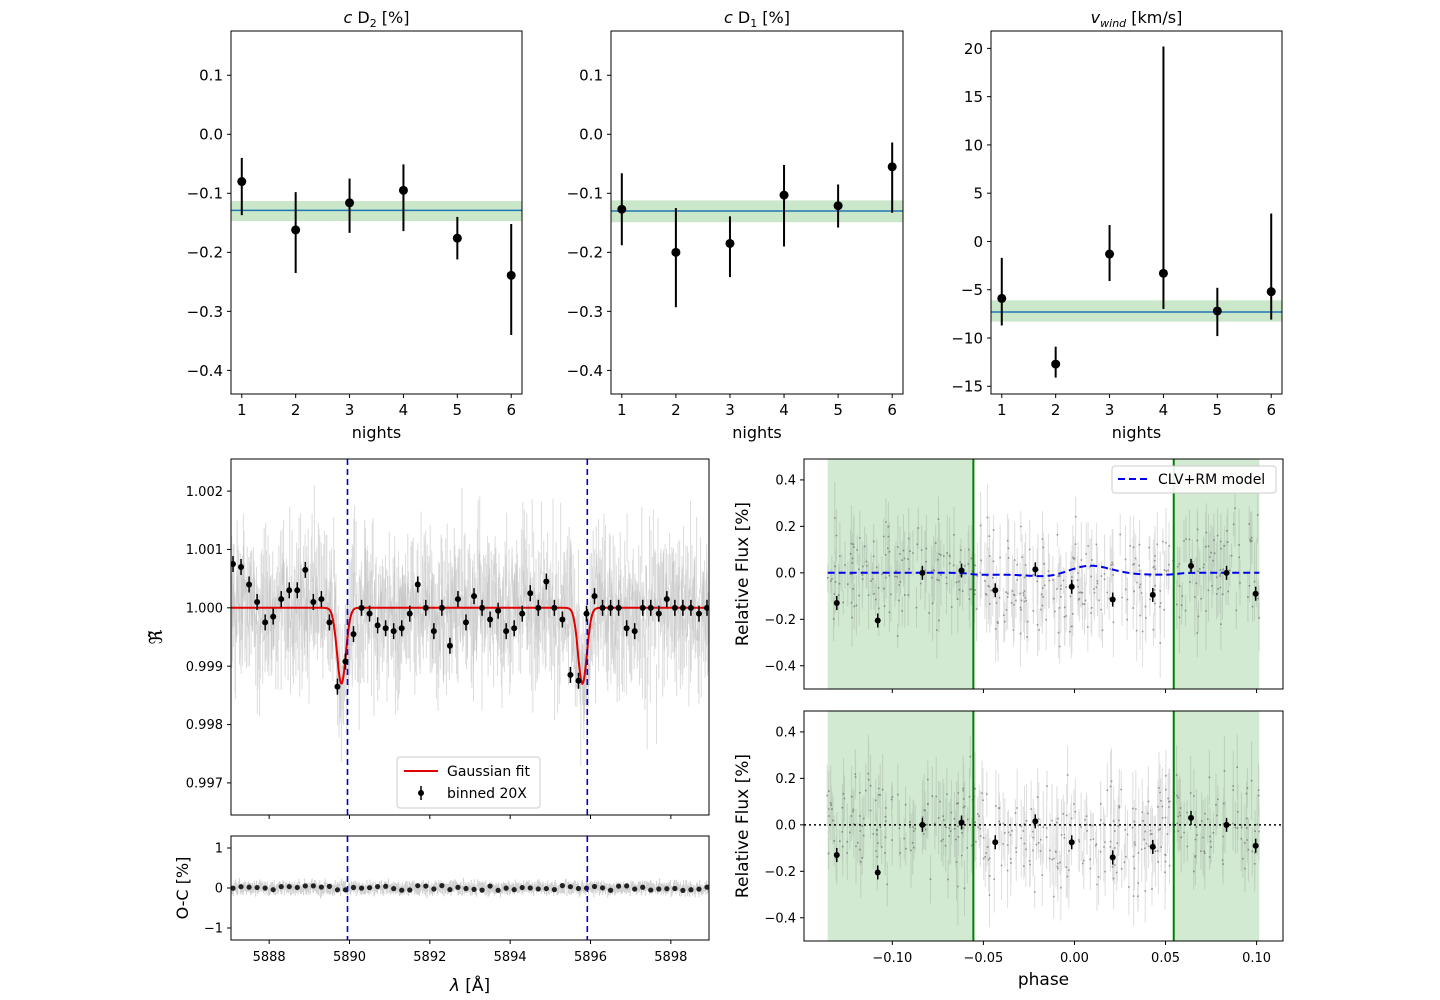  Describe the element at coordinates (204, 492) in the screenshot. I see `spectrum-ytick-label: 1.002` at that location.